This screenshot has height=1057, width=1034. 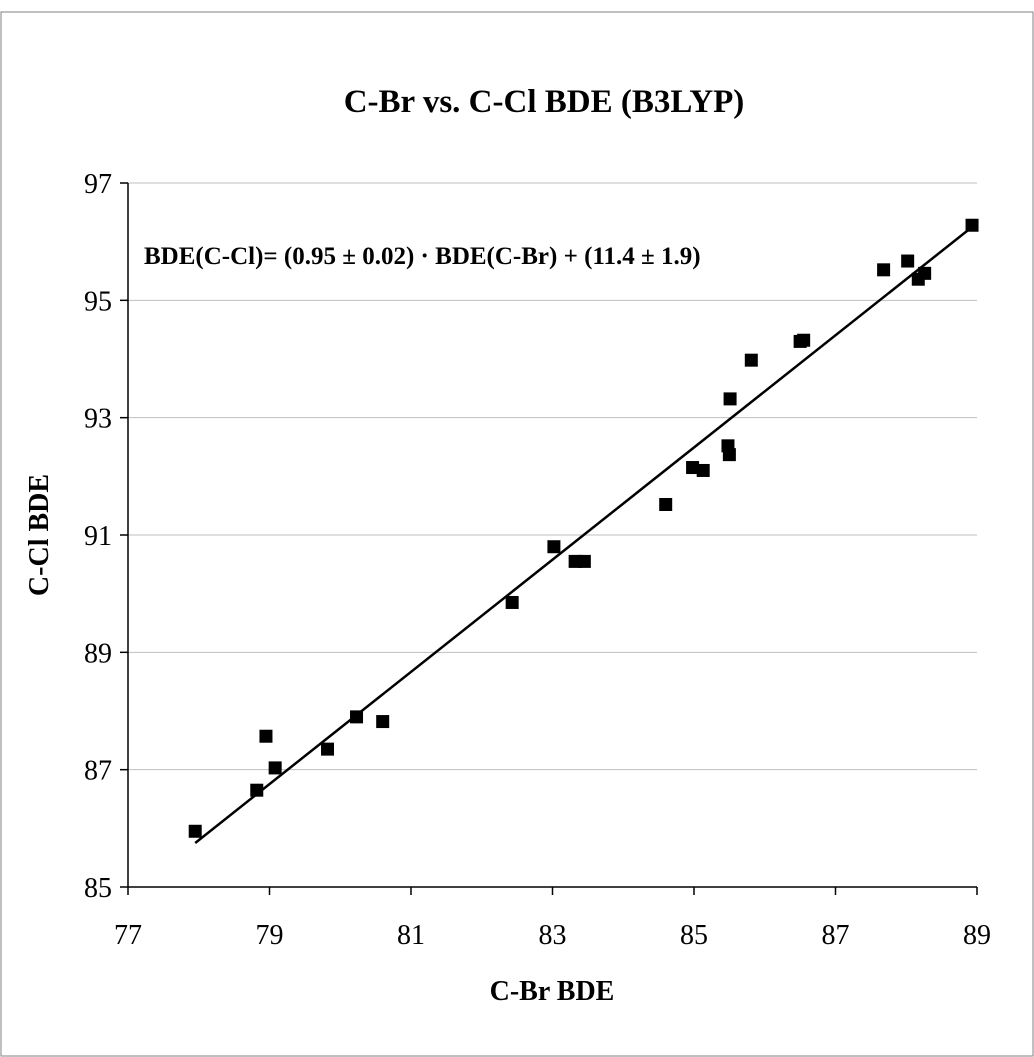 I want to click on y-tick-label: 85, so click(x=98, y=888).